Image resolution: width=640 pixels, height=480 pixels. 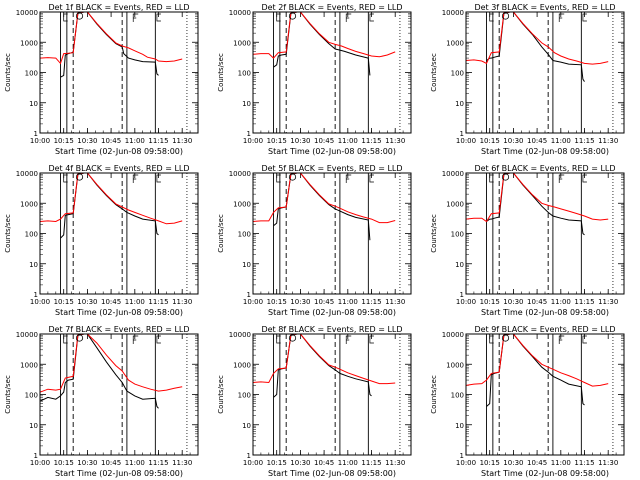 What do you see at coordinates (331, 329) in the screenshot?
I see `panel-title: Det 8f BLACK = Events, RED = LLD` at bounding box center [331, 329].